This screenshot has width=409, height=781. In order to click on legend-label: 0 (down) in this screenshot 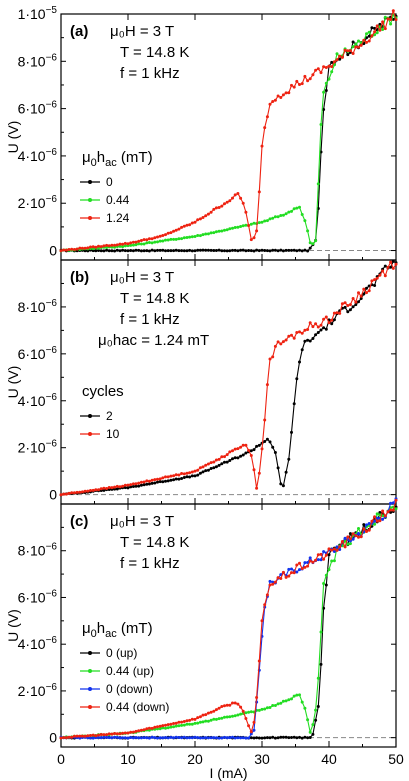, I will do `click(129, 689)`.